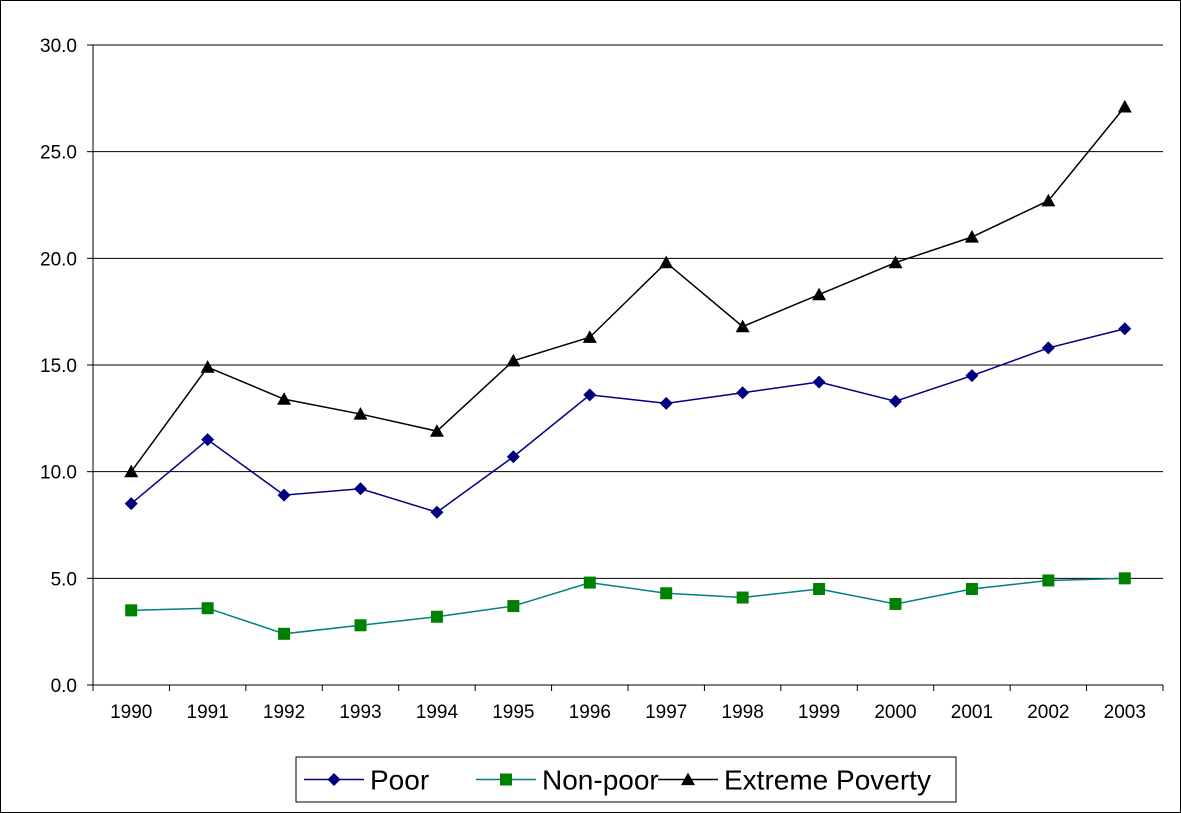  Describe the element at coordinates (284, 712) in the screenshot. I see `x-tick-label: 1992` at that location.